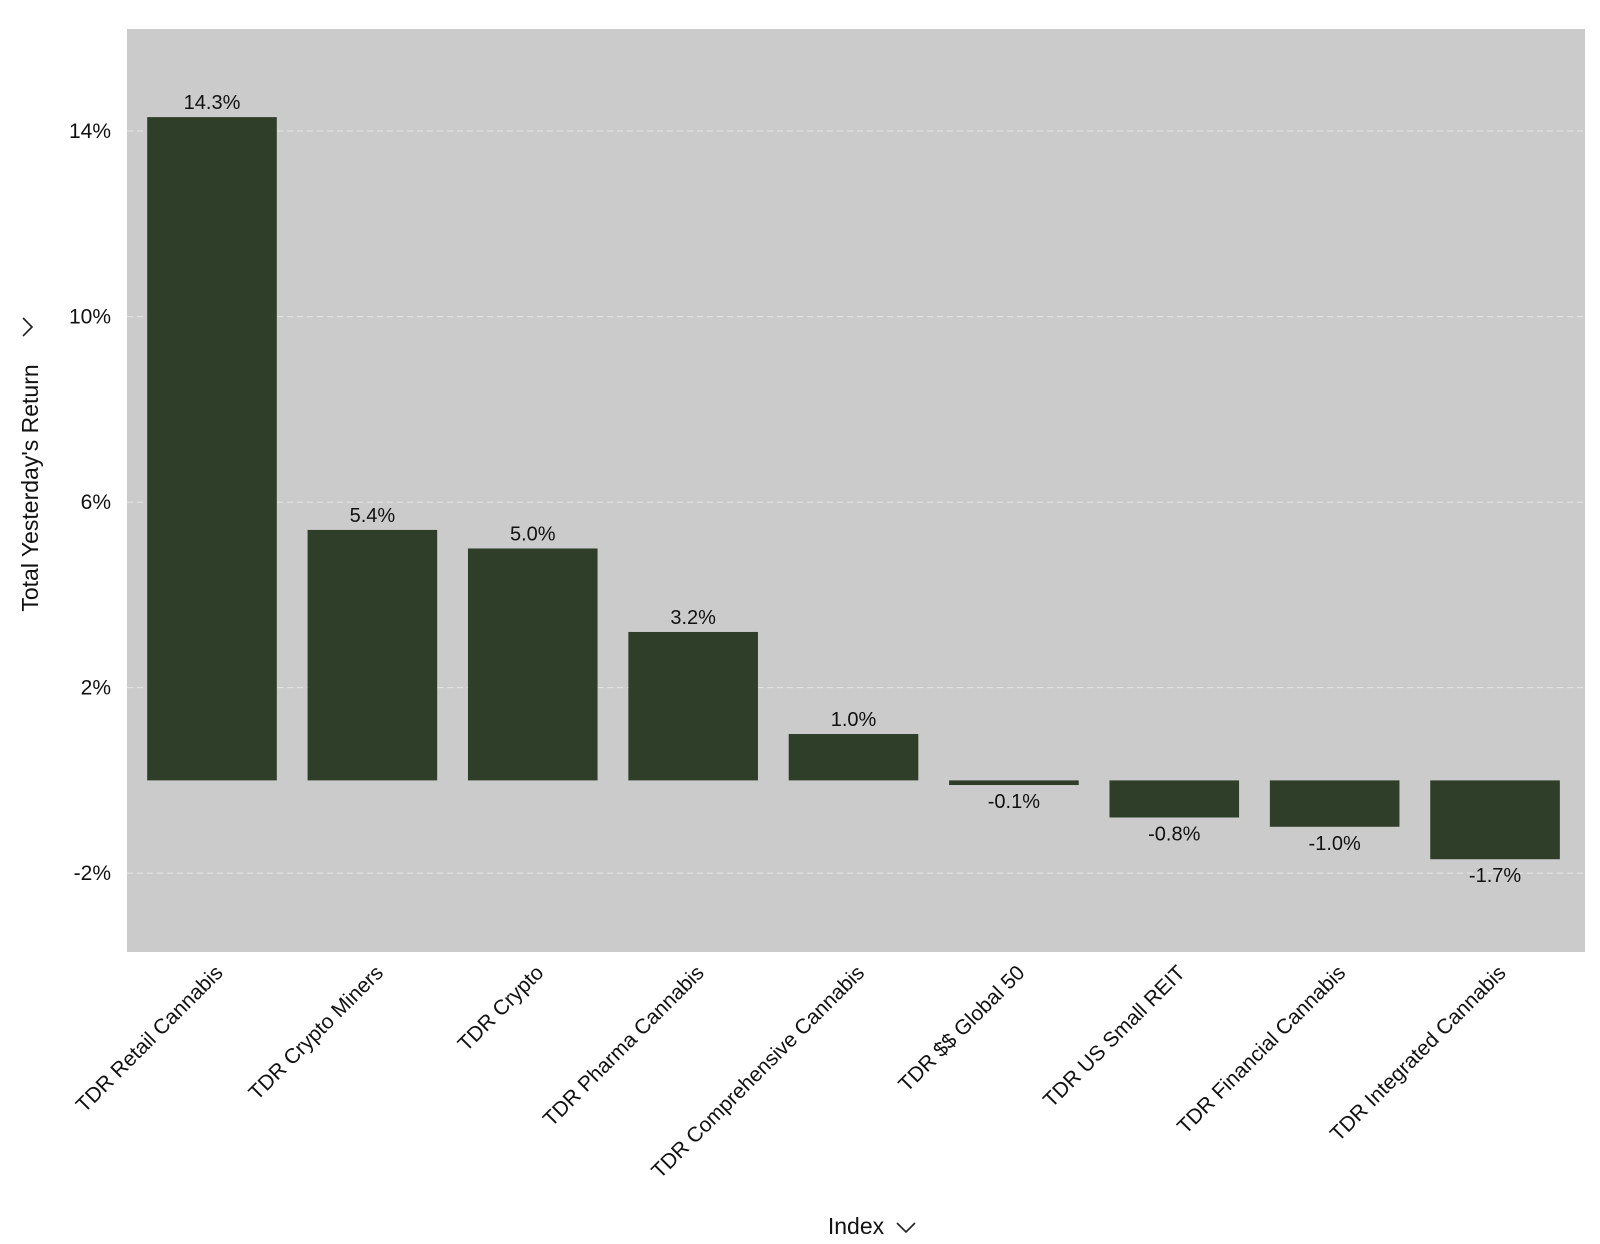 The height and width of the screenshot is (1244, 1600). I want to click on x-axis-title-text: Index, so click(856, 1226).